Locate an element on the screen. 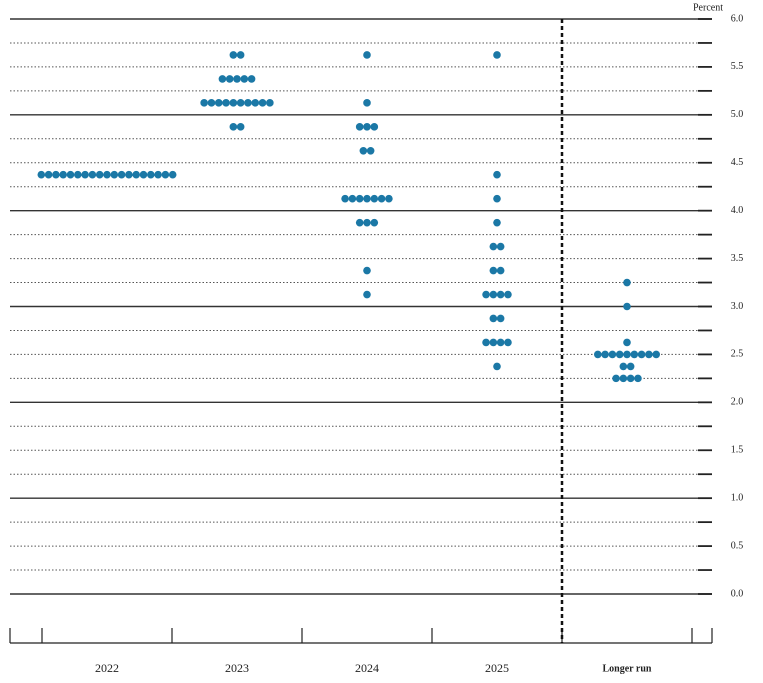 The height and width of the screenshot is (683, 763). y-tick-label: 0.0 is located at coordinates (737, 593).